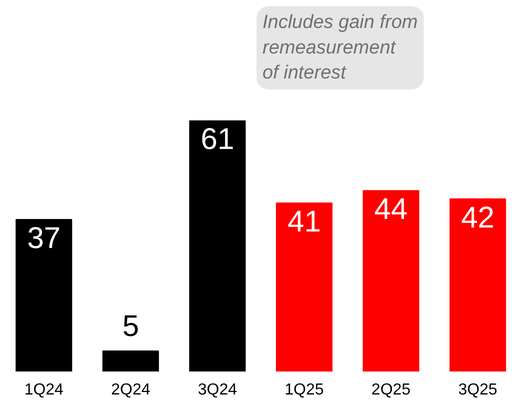  I want to click on text: Includes gain from remeasurement of interest, so click(340, 48).